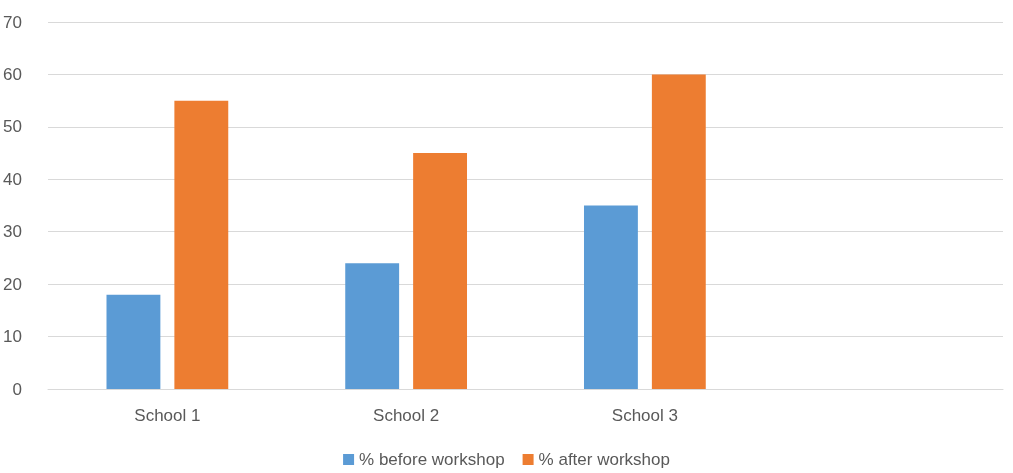 The width and height of the screenshot is (1013, 473). Describe the element at coordinates (644, 415) in the screenshot. I see `x-tick-label: School 3` at that location.